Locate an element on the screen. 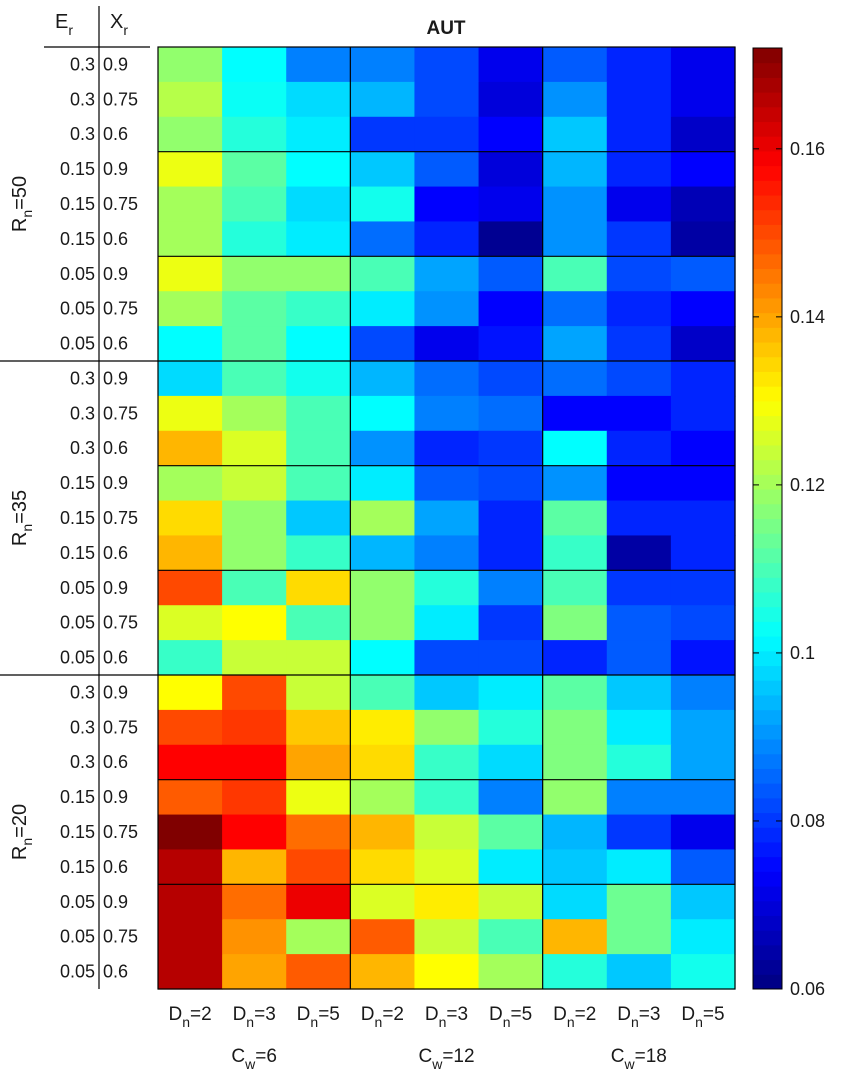  colorbar-border is located at coordinates (767, 518).